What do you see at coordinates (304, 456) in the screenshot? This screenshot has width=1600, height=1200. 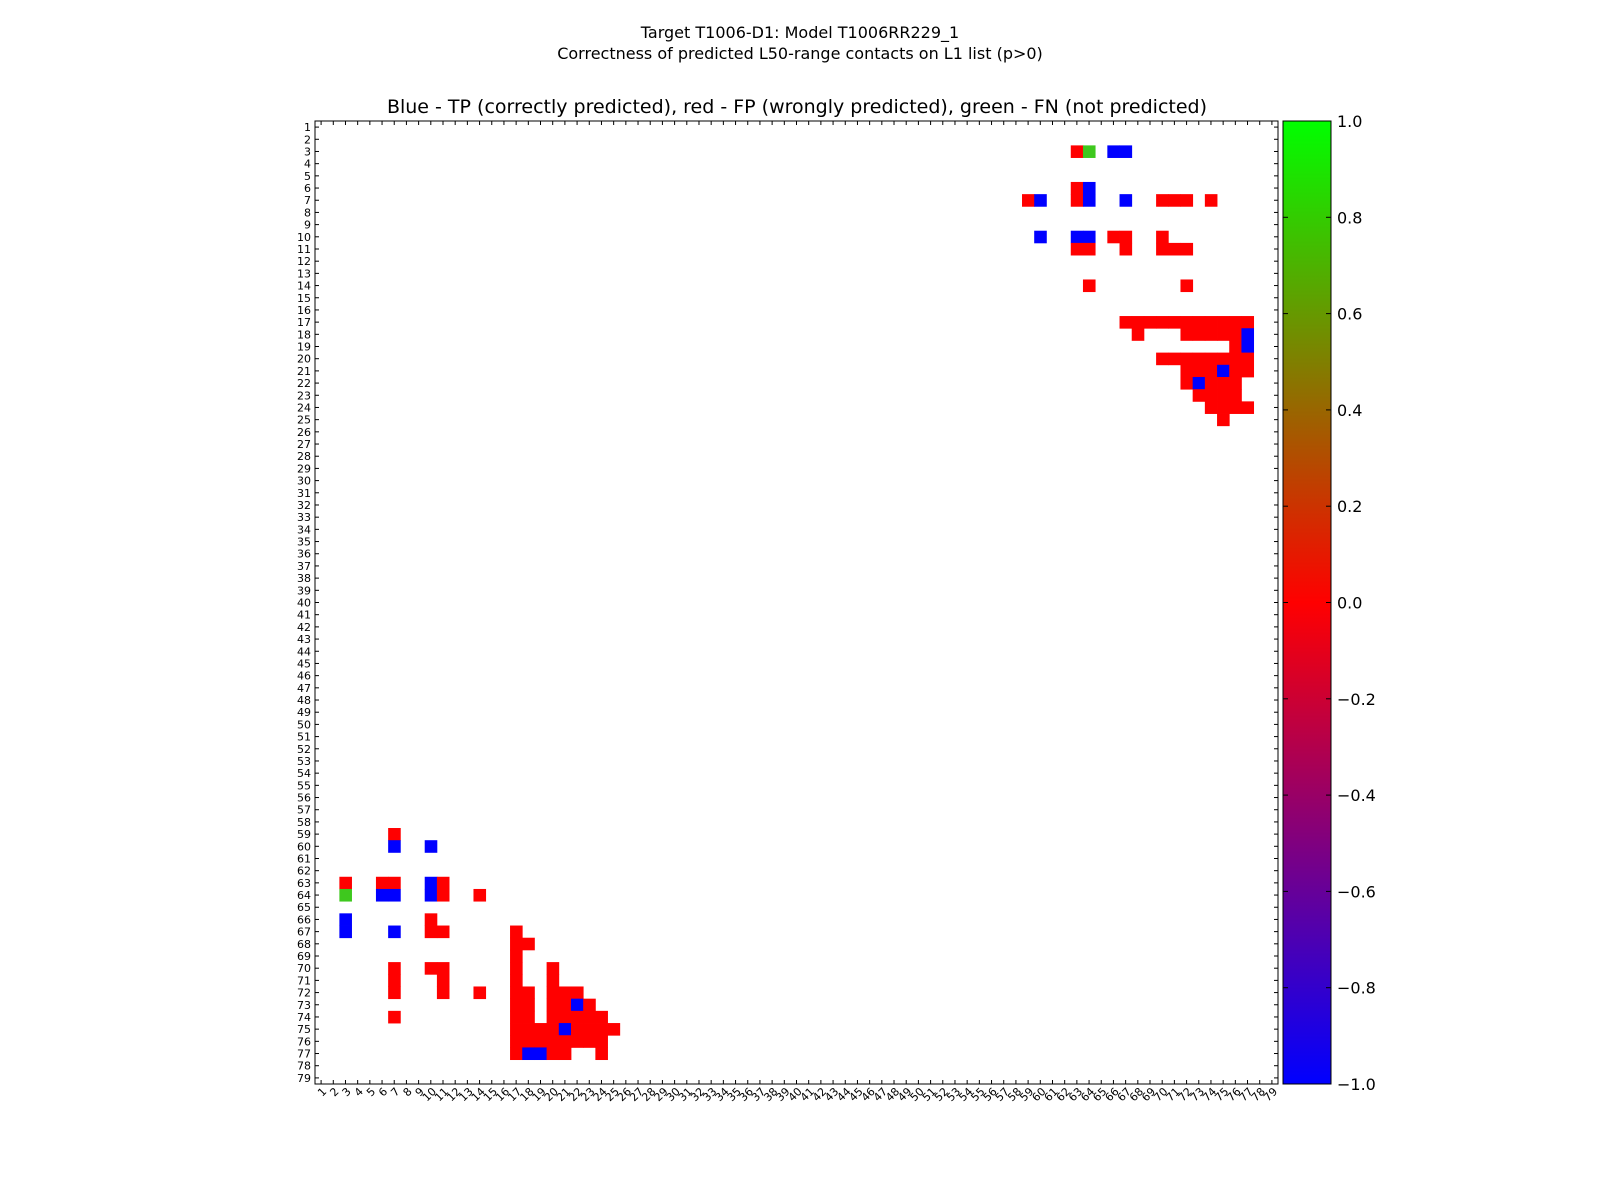 I see `y-tick-label-28: 28` at bounding box center [304, 456].